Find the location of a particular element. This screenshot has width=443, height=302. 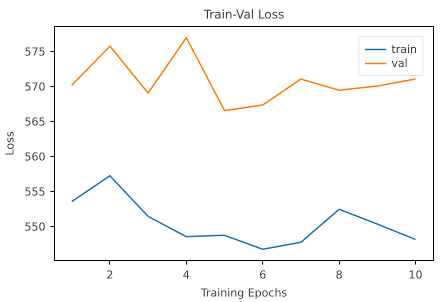

x-tick-label: 6 is located at coordinates (262, 275).